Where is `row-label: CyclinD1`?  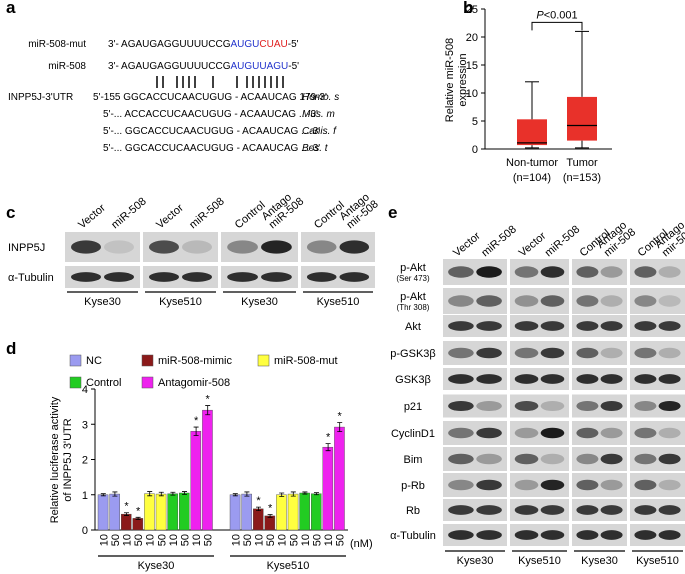 row-label: CyclinD1 is located at coordinates (413, 434).